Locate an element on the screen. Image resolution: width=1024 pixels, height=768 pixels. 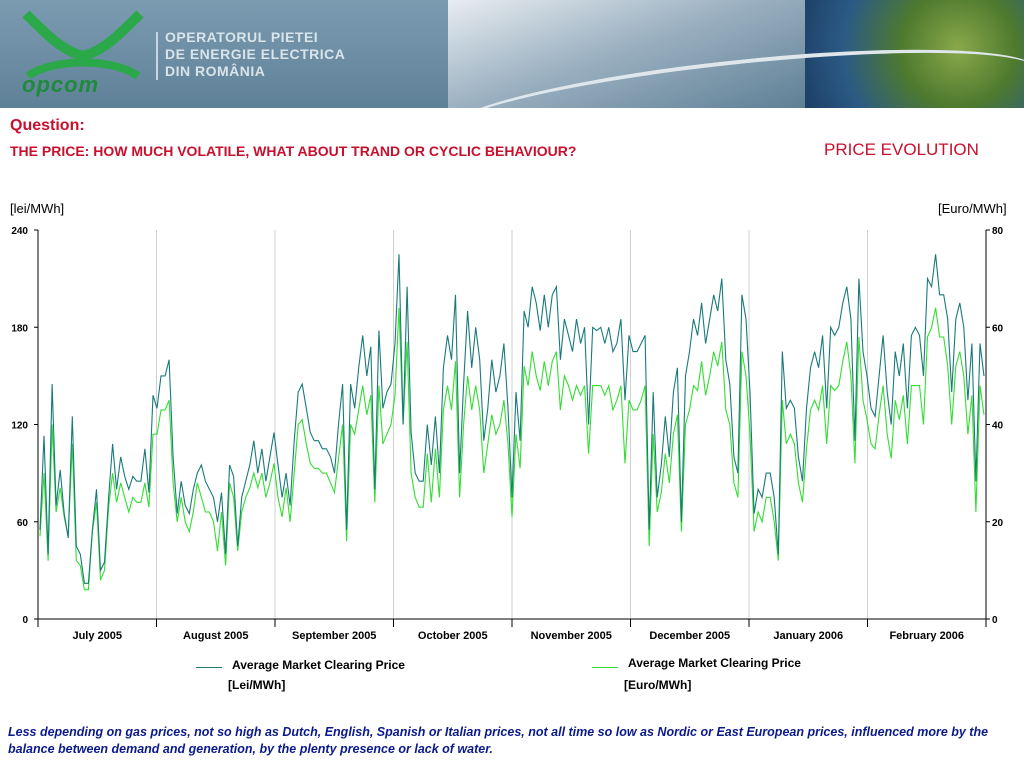
y-right-tick-label: 40 is located at coordinates (998, 426).